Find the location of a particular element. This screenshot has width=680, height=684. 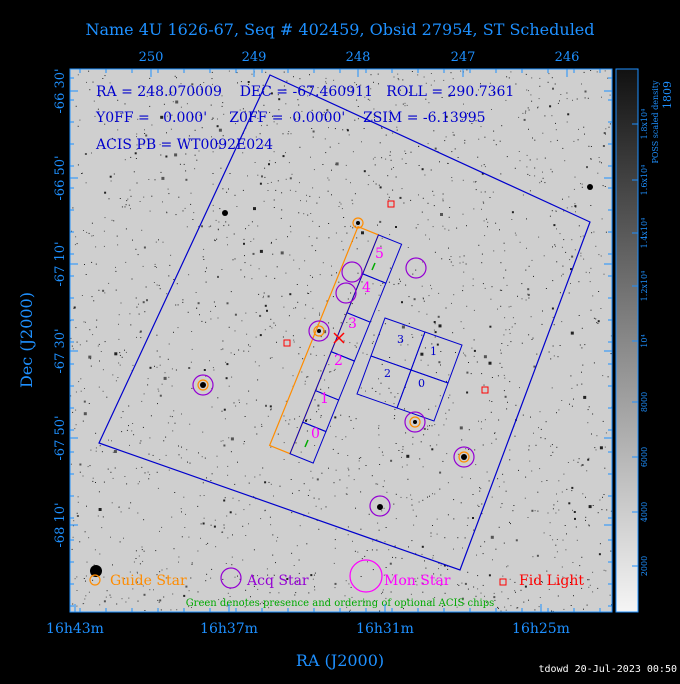

legend-guide-label: Guide Star is located at coordinates (148, 581).